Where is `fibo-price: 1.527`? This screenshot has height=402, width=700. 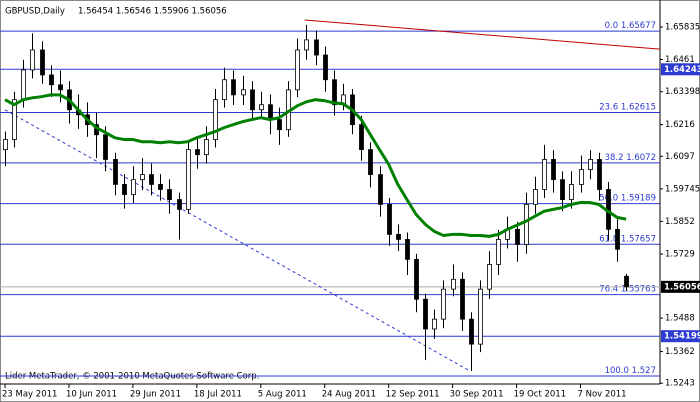 fibo-price: 1.527 is located at coordinates (644, 371).